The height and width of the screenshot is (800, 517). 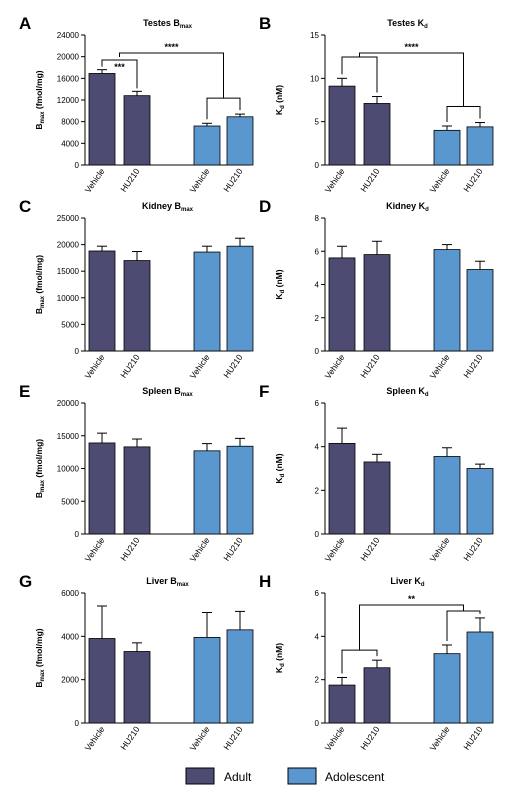 I want to click on y-tick-label: 10, so click(x=314, y=78).